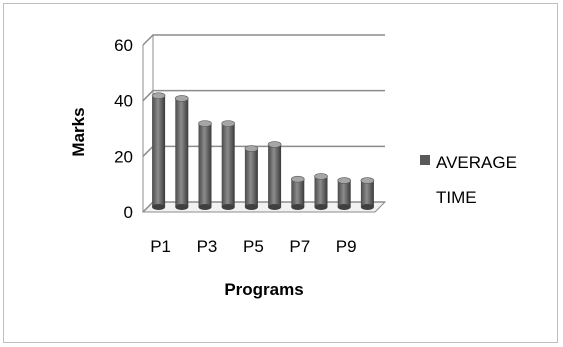  What do you see at coordinates (123, 156) in the screenshot?
I see `y-tick-20: 20` at bounding box center [123, 156].